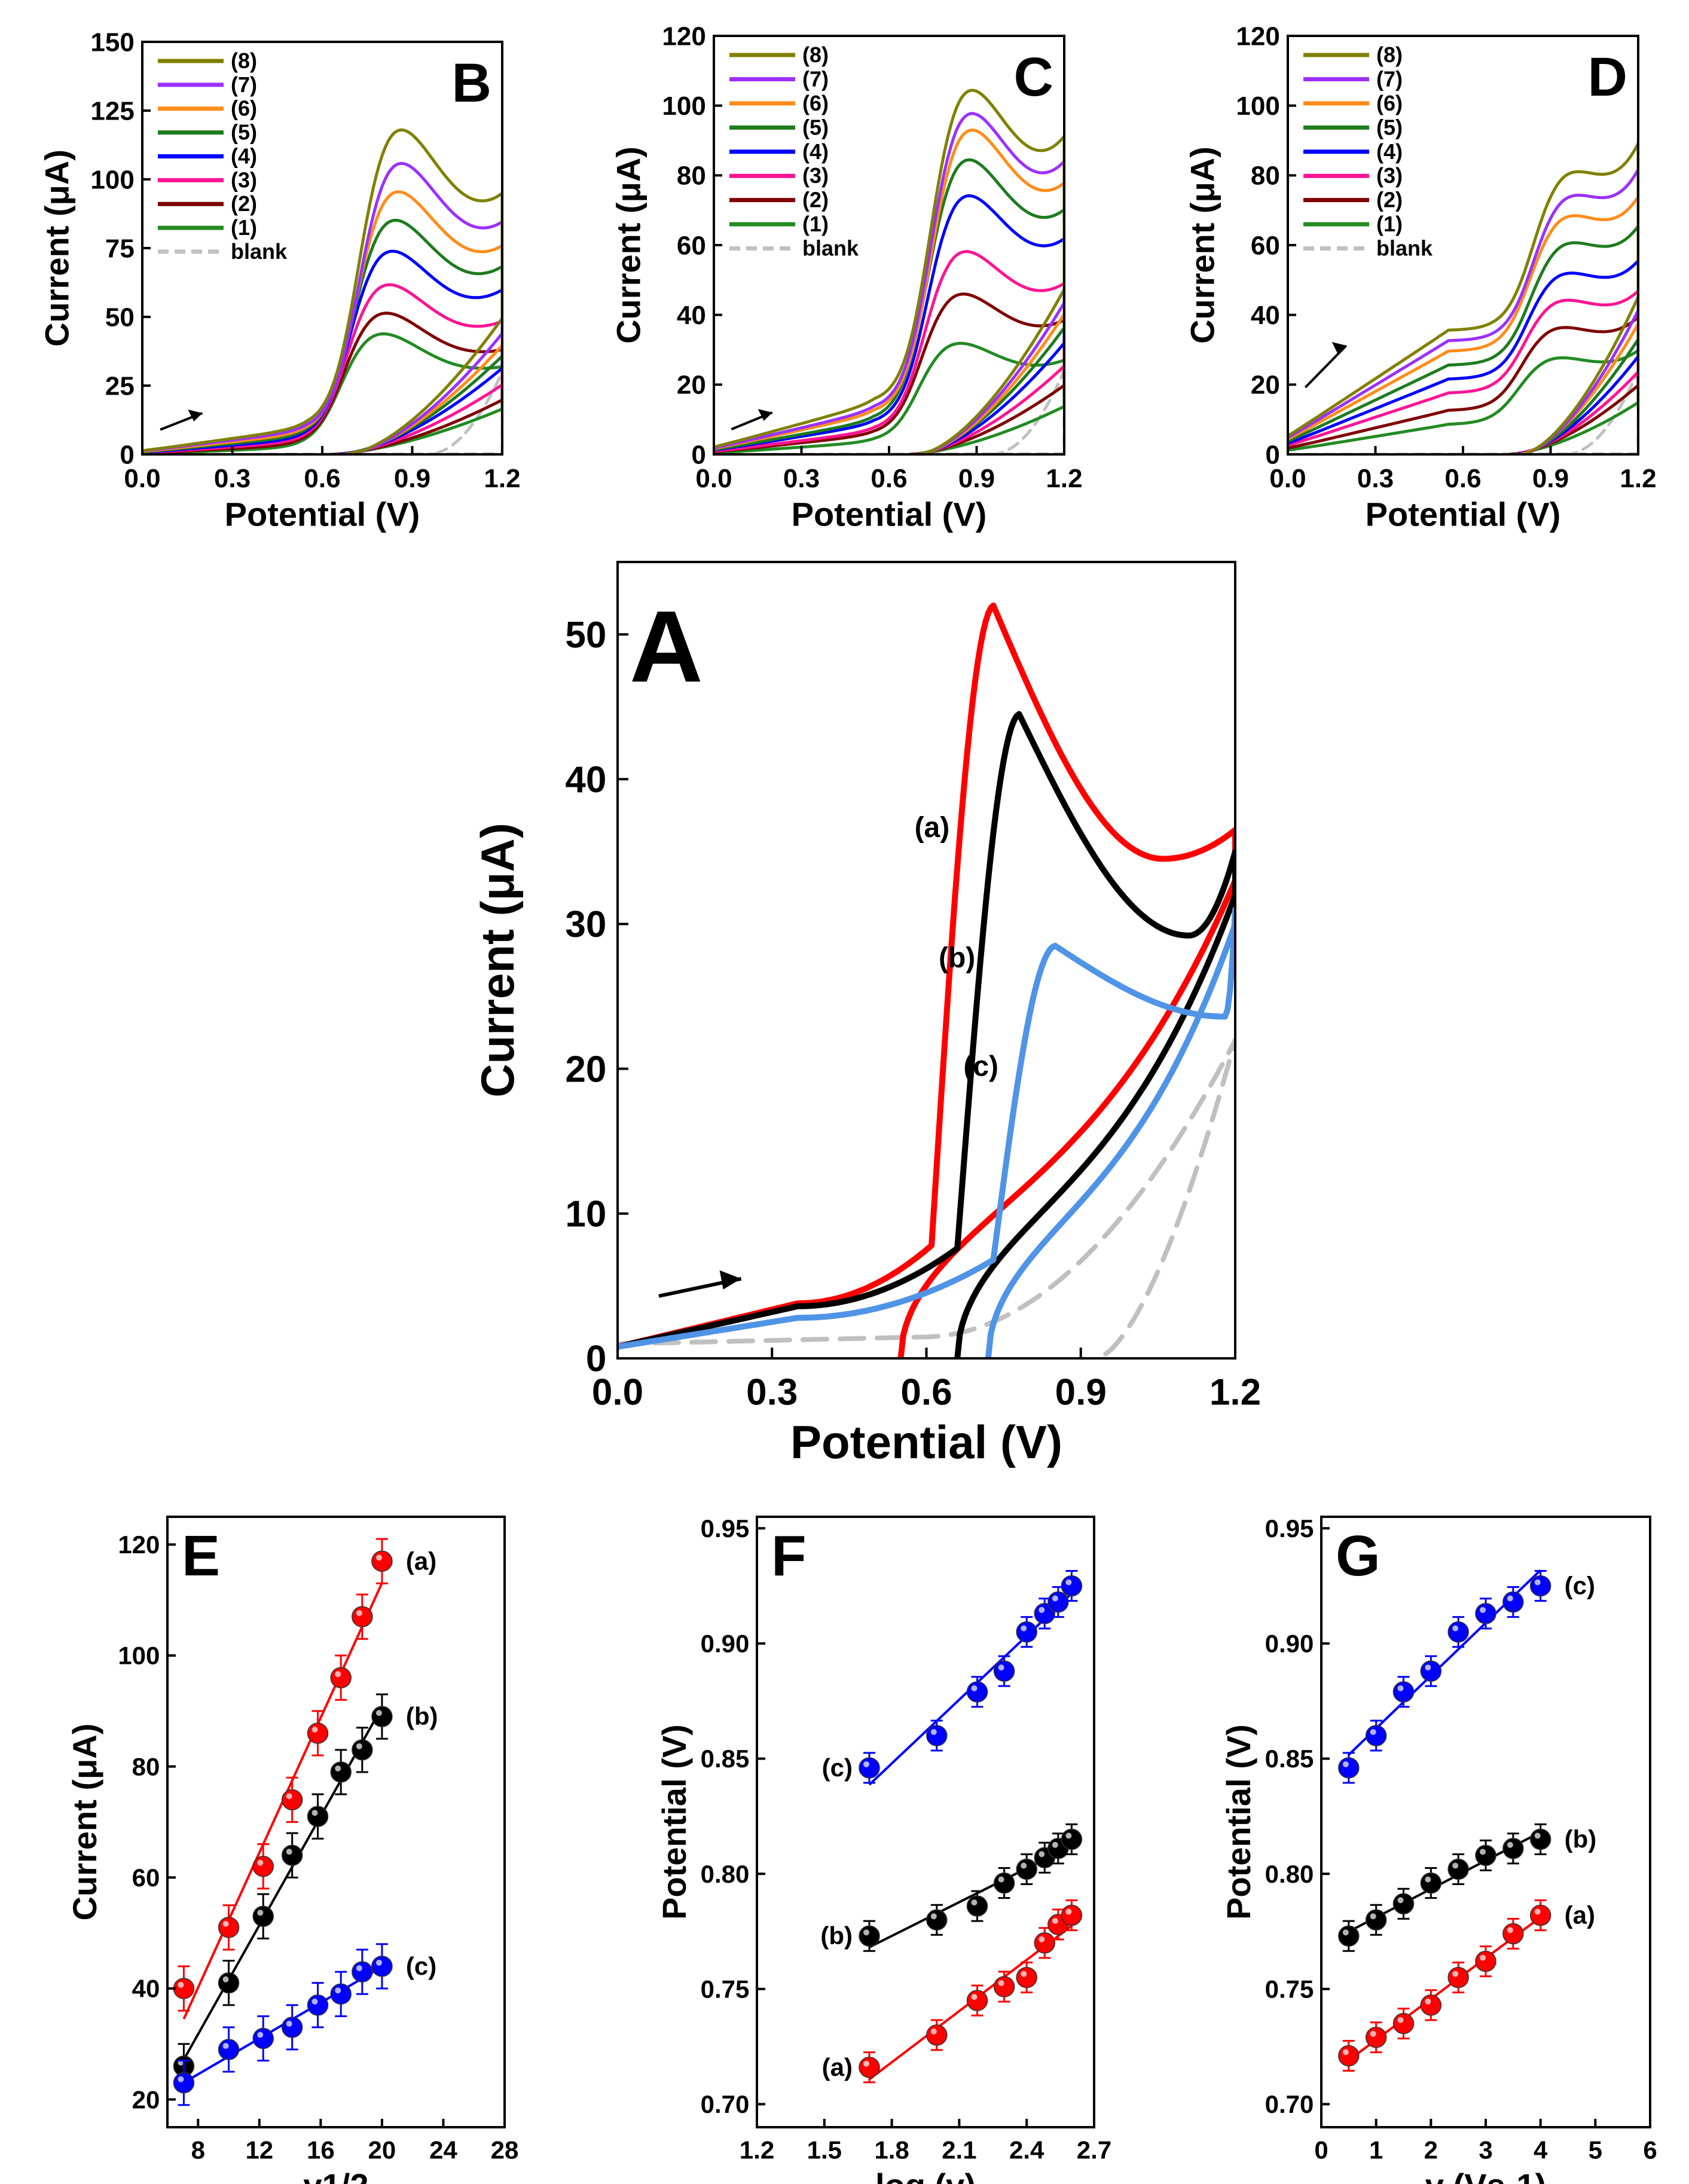  Describe the element at coordinates (1338, 348) in the screenshot. I see `scan-arrowhead-icon` at that location.